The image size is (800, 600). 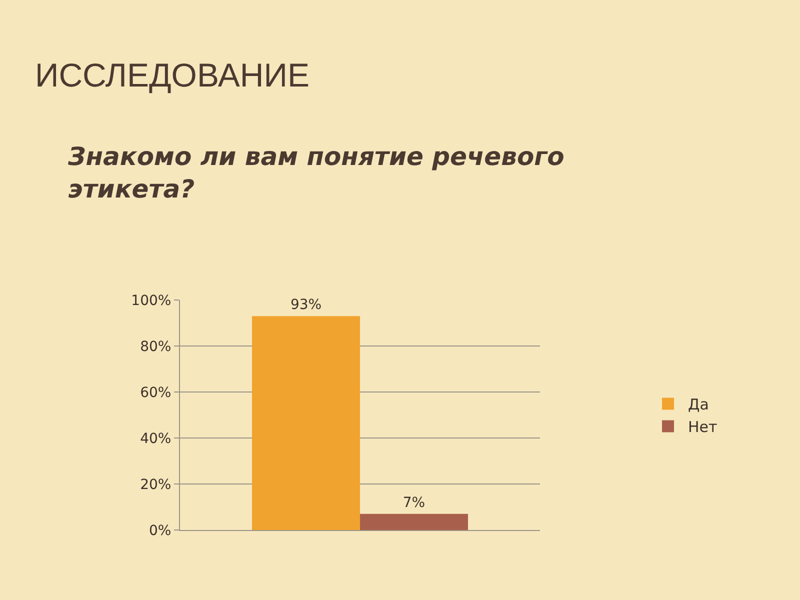 I want to click on legend-label: Да, so click(x=698, y=405).